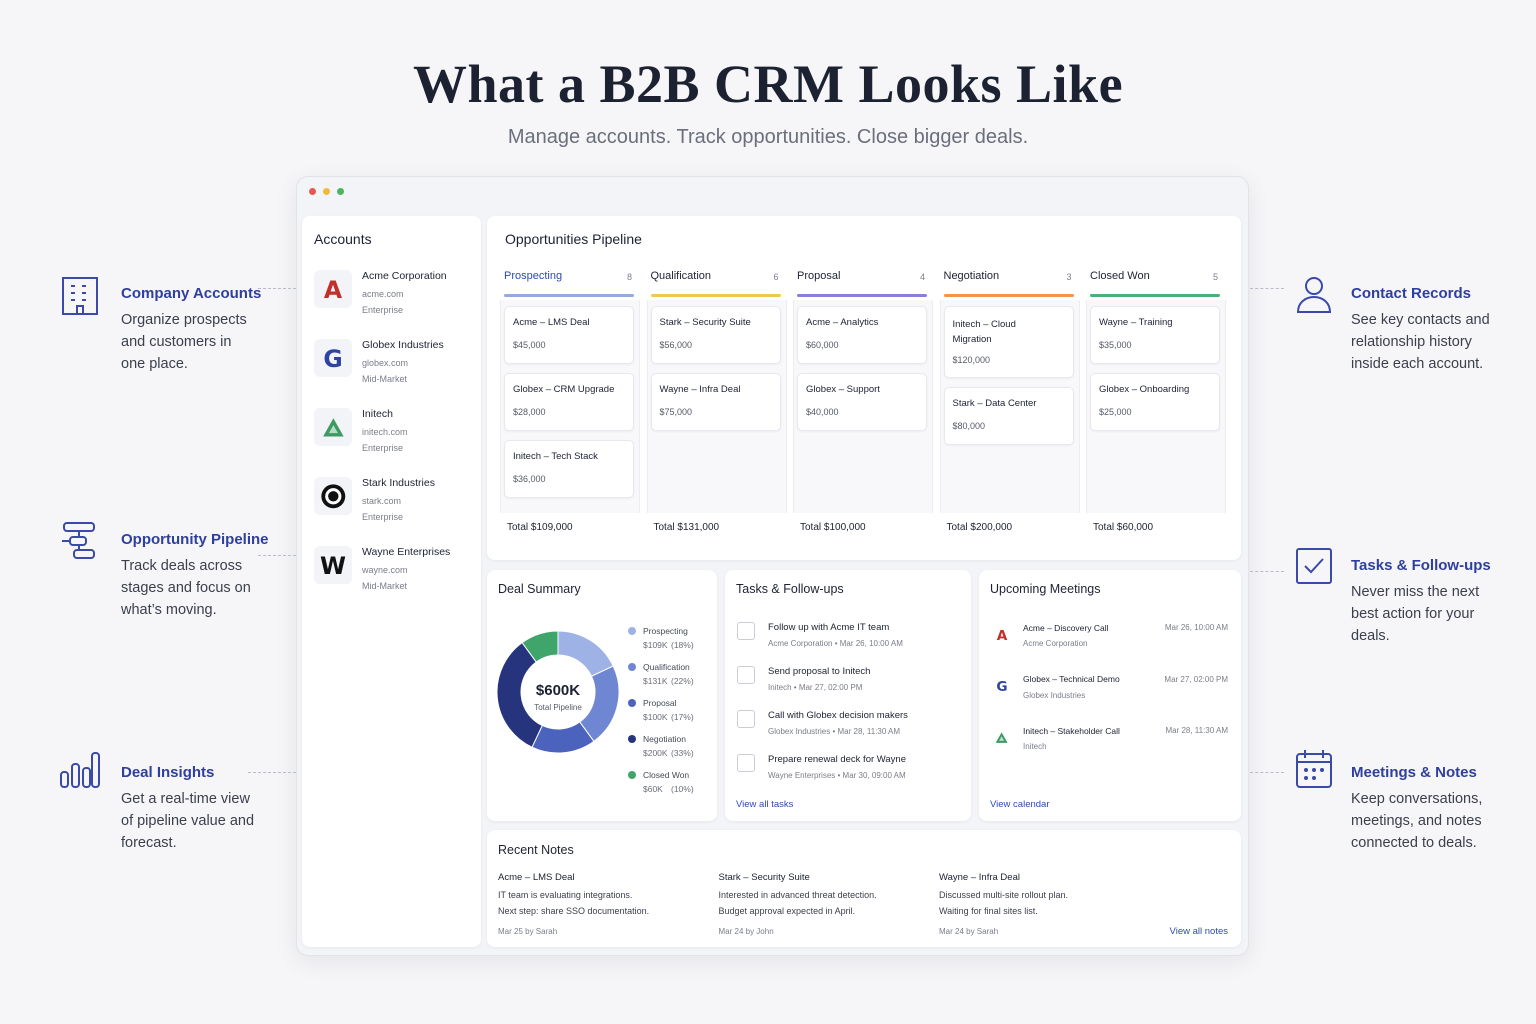 The height and width of the screenshot is (1024, 1536). I want to click on stage-name: Negotiation, so click(971, 276).